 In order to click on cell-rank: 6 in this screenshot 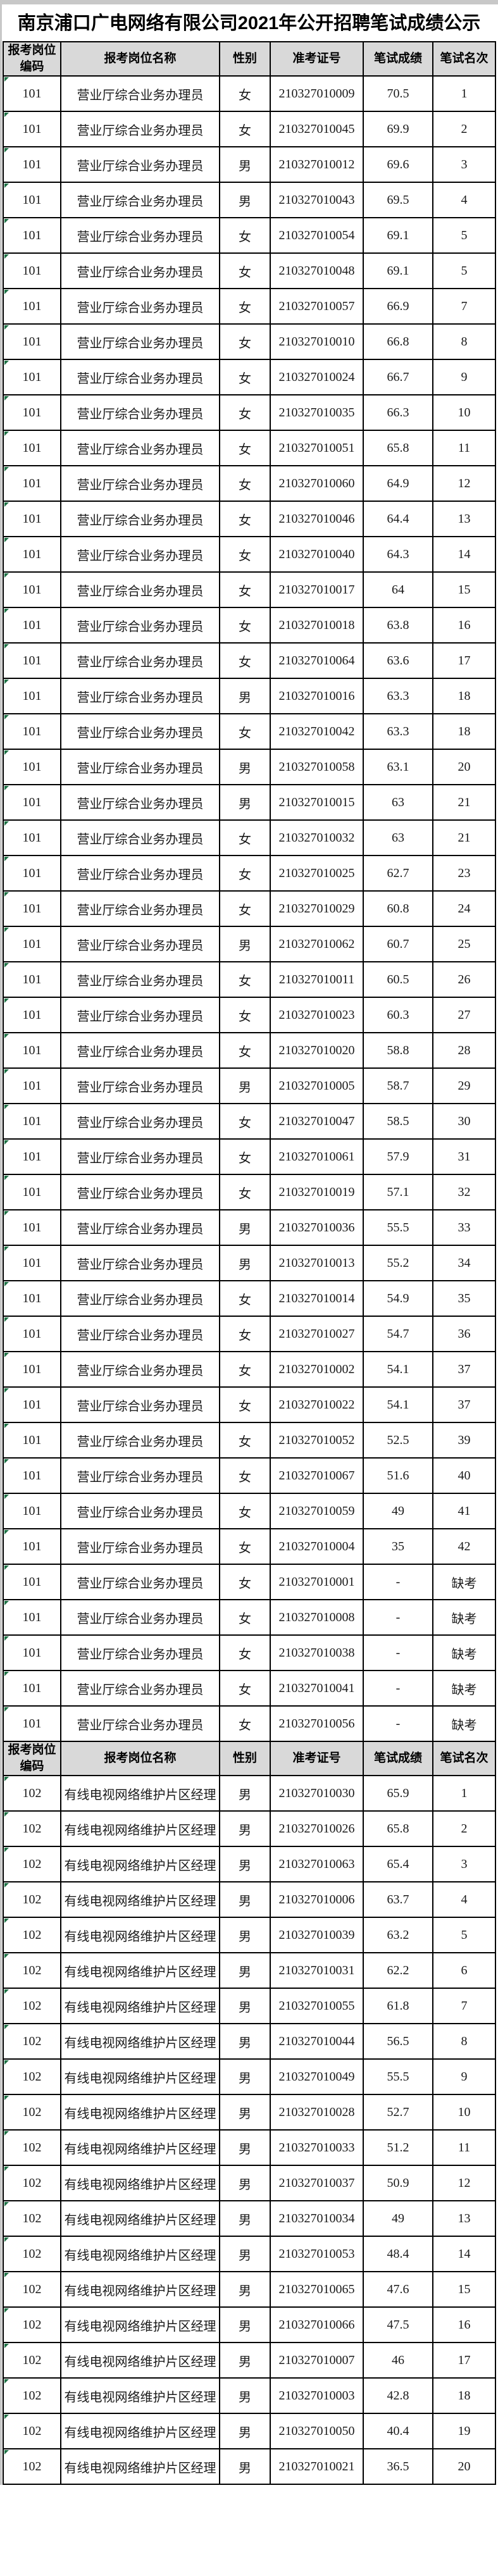, I will do `click(464, 1971)`.